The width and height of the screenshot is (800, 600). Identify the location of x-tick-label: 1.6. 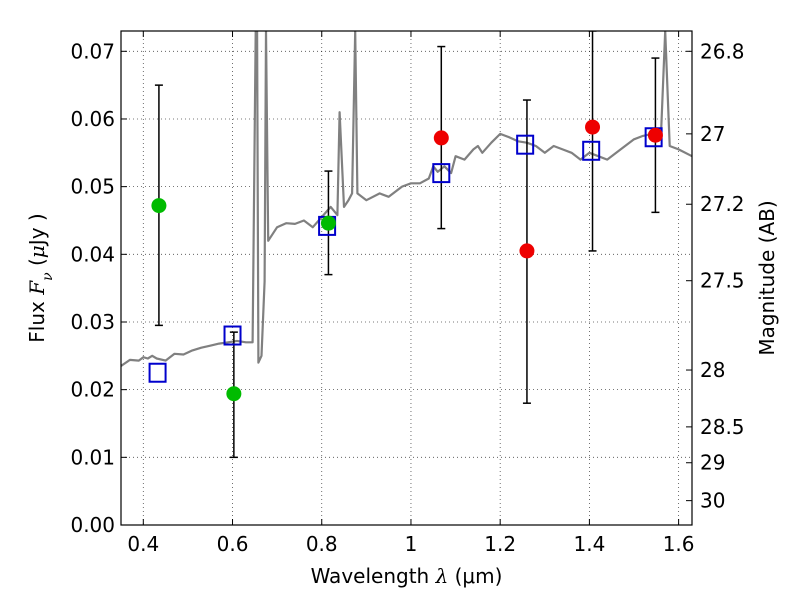
(679, 544).